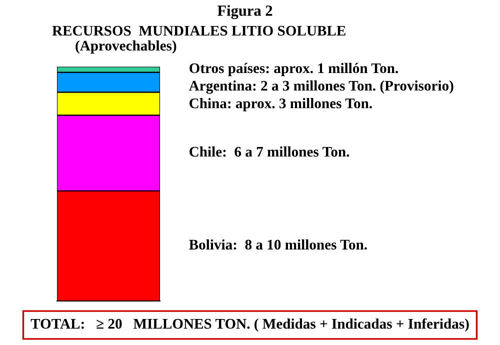 The image size is (500, 345). I want to click on text: Chile: 6 a 7 millones Ton., so click(270, 151).